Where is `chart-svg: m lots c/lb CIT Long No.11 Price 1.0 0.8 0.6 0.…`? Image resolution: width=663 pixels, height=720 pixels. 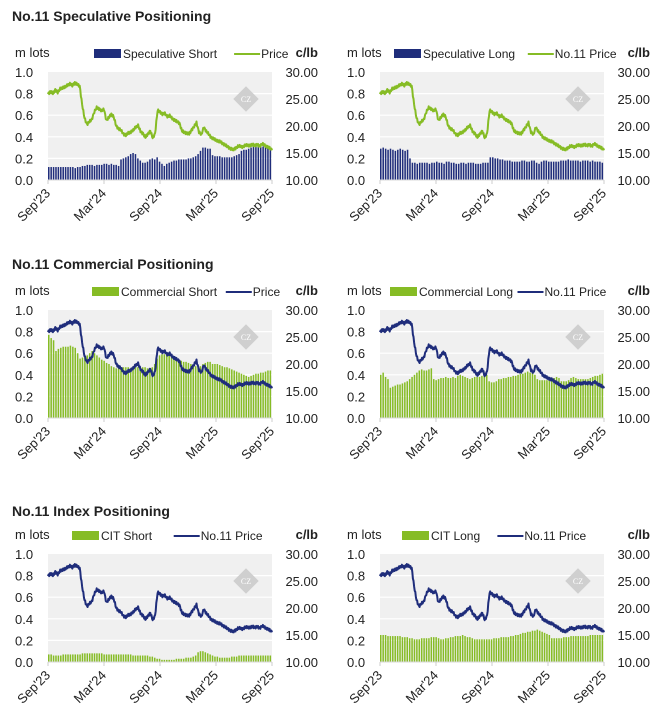 chart-svg: m lots c/lb CIT Long No.11 Price 1.0 0.8 0.6 0.… is located at coordinates (498, 617).